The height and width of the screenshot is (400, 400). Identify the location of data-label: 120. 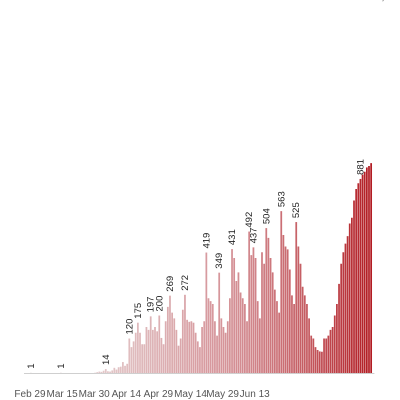
(129, 327).